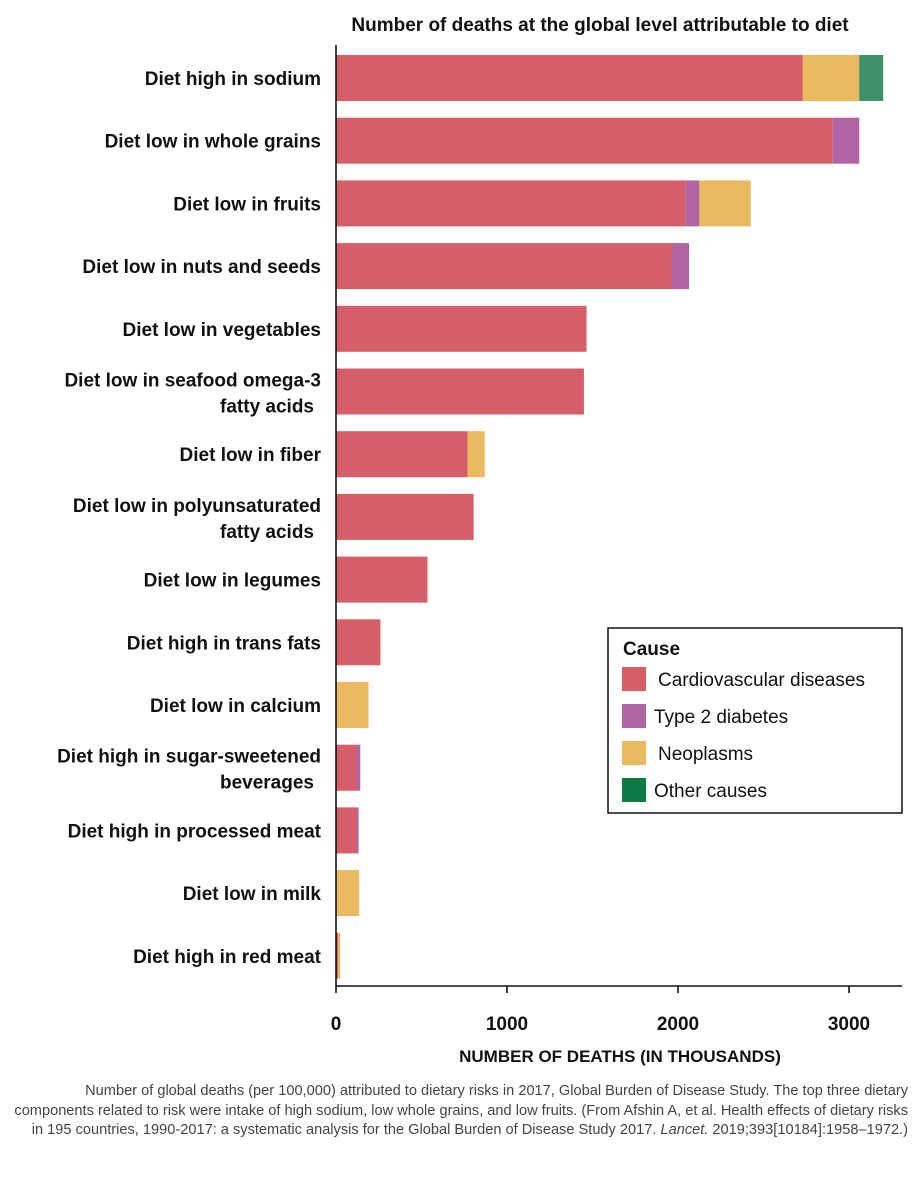 Image resolution: width=924 pixels, height=1200 pixels. Describe the element at coordinates (233, 79) in the screenshot. I see `category-label-diet-high-in-sodium: Diet high in sodium` at that location.